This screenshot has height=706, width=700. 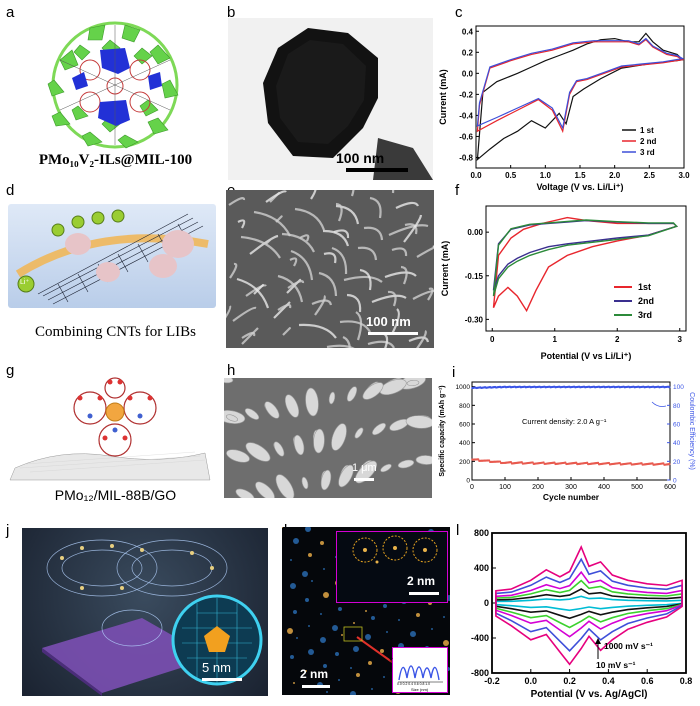 I want to click on panel-g-pom-go-structure, so click(x=110, y=429).